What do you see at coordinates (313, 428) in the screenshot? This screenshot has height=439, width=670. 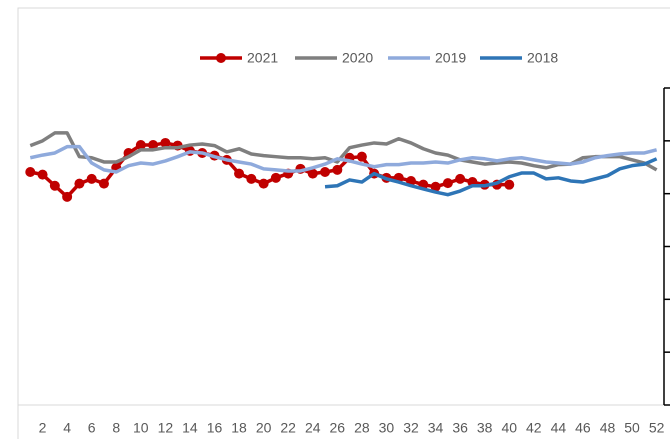 I see `x-tick-label: 24` at bounding box center [313, 428].